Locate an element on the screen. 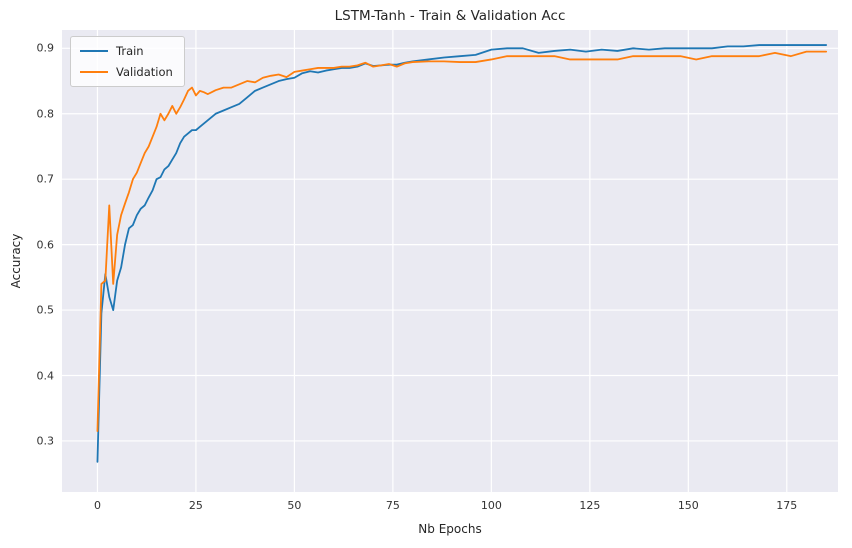 The width and height of the screenshot is (852, 548). chart-title: LSTM-Tanh - Train & Validation Acc is located at coordinates (450, 16).